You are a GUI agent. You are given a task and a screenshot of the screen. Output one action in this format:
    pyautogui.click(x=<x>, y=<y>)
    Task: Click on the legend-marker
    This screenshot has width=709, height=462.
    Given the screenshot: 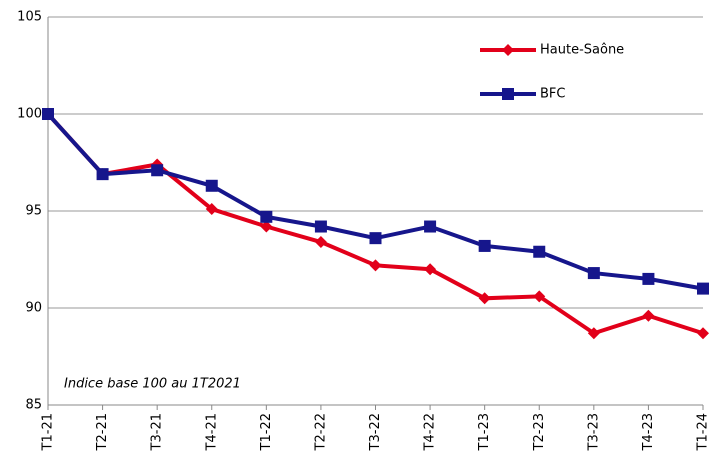 What is the action you would take?
    pyautogui.click(x=508, y=94)
    